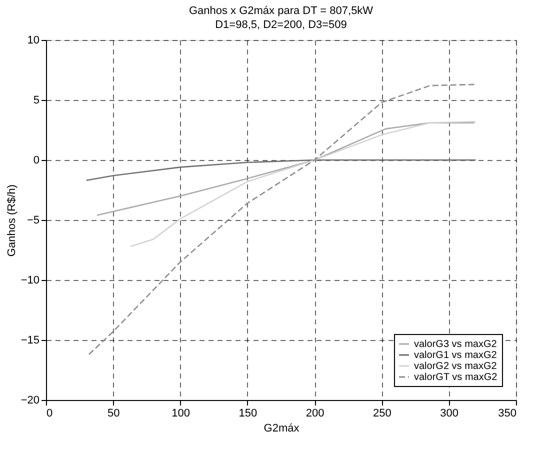 The height and width of the screenshot is (459, 548). I want to click on chart-title: Ganhos x G2máx para DT = 807,5kW, so click(281, 11).